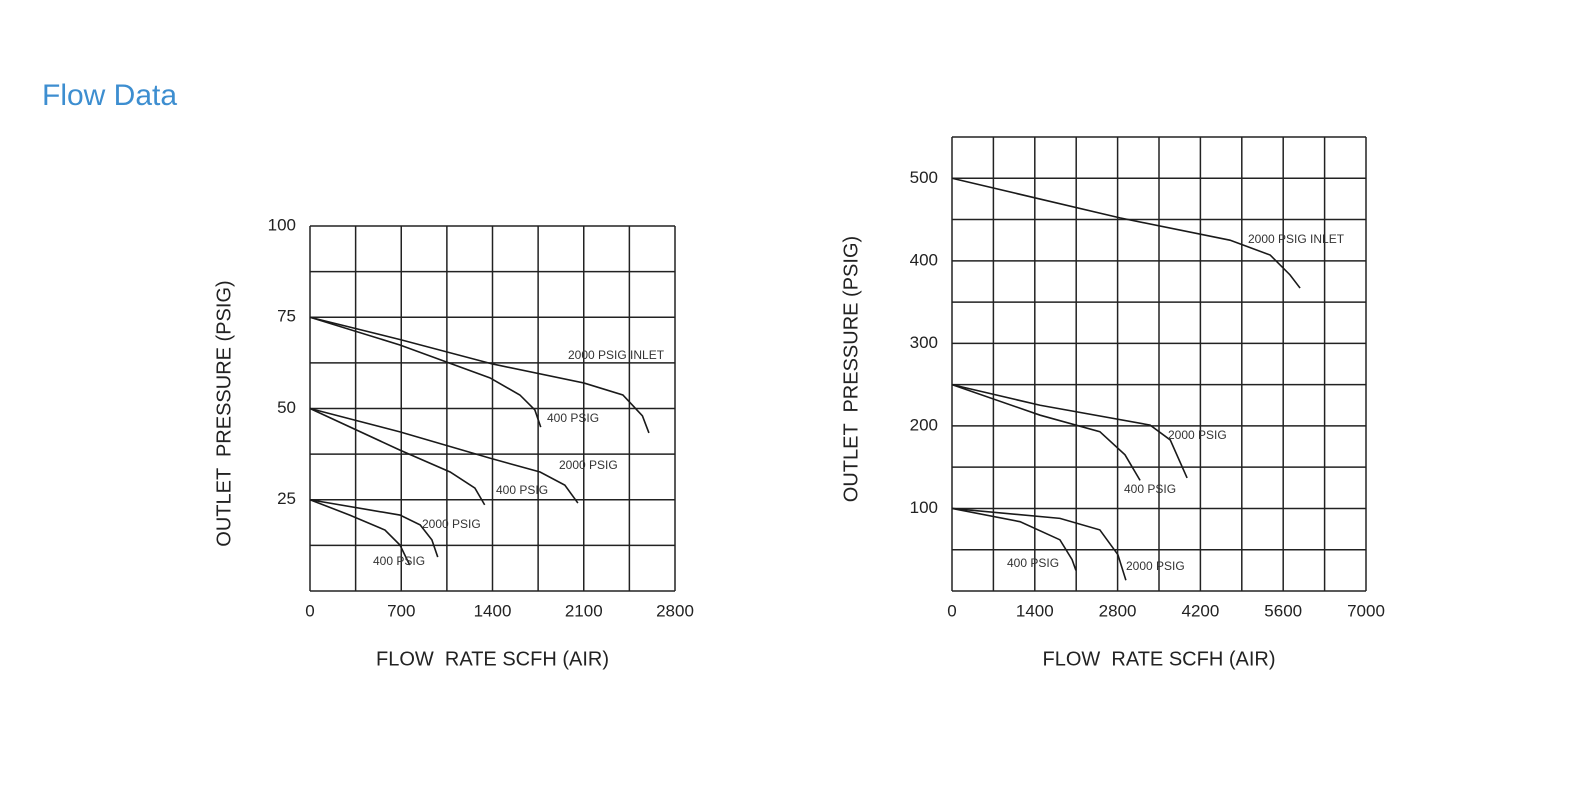 This screenshot has height=792, width=1594. Describe the element at coordinates (286, 407) in the screenshot. I see `y-tick-label: 50` at that location.